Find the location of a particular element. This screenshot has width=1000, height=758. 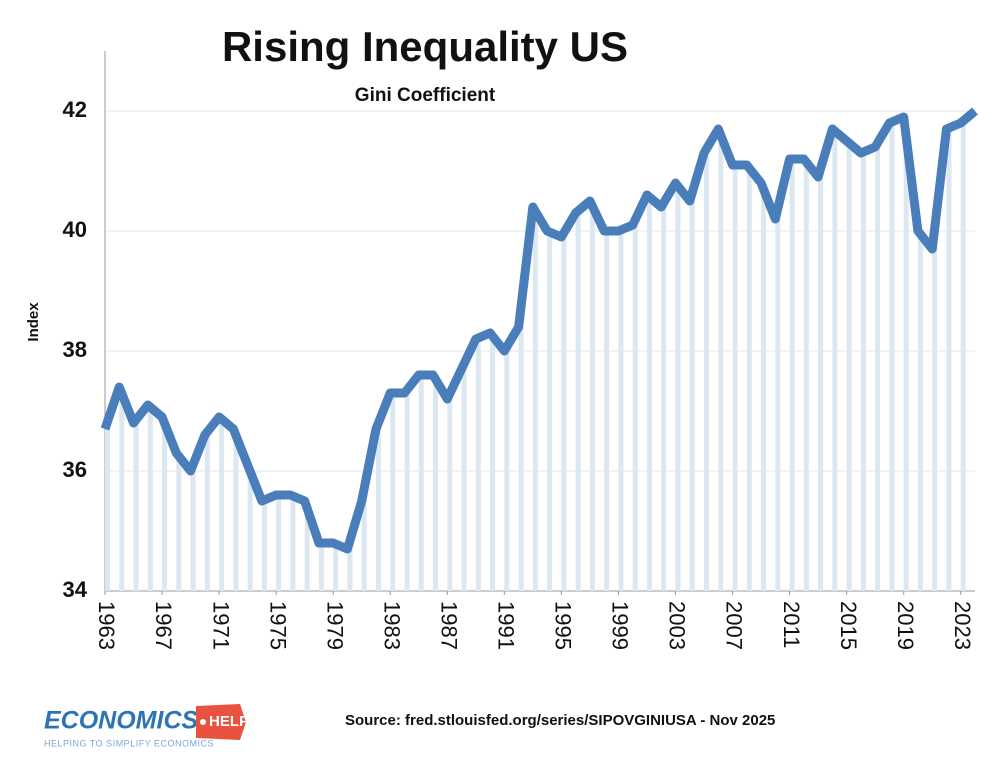

logo-badge: HELP is located at coordinates (229, 721).